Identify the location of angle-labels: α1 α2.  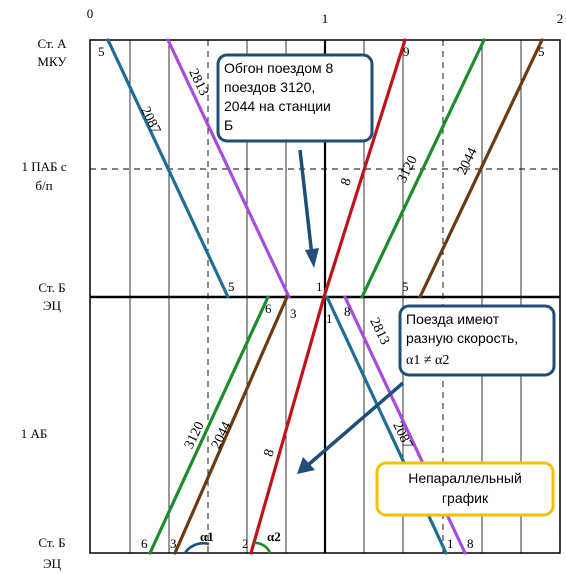
(240, 536).